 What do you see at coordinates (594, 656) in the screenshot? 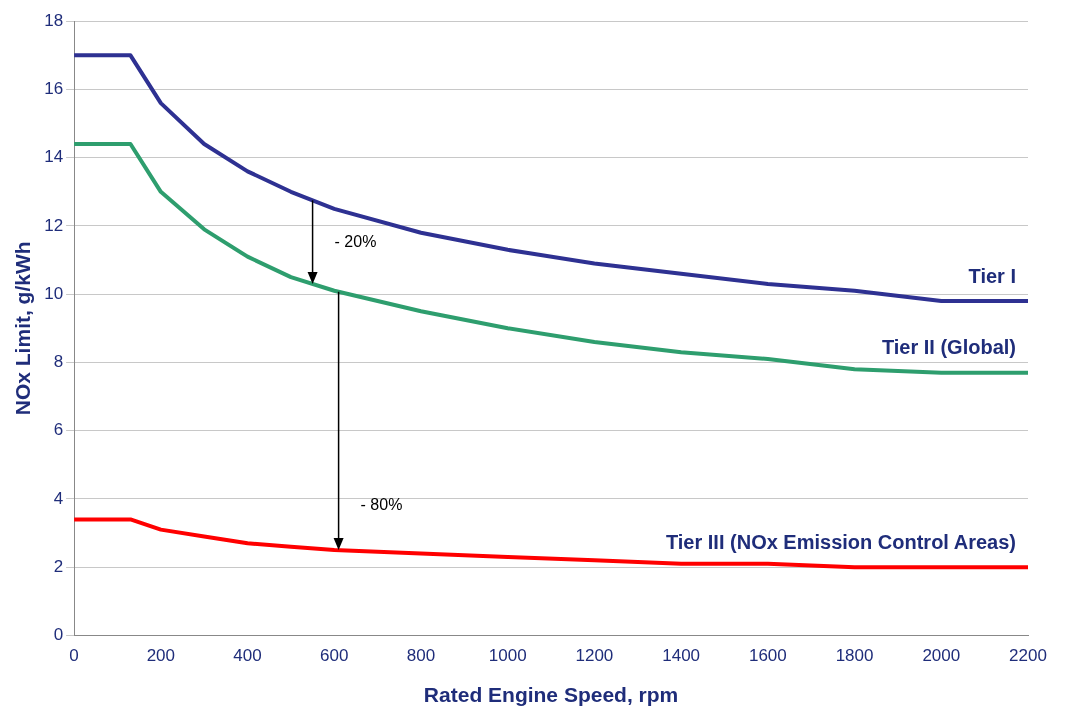
I see `x-tick-label: 1200` at bounding box center [594, 656].